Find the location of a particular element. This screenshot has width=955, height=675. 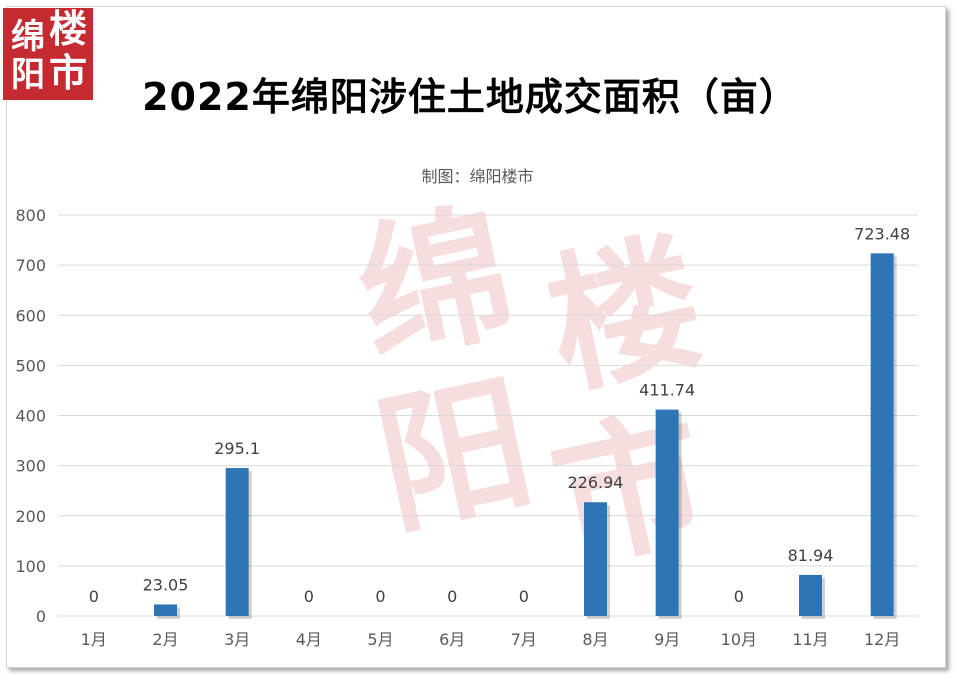

logo-char: 楼 is located at coordinates (68, 28).